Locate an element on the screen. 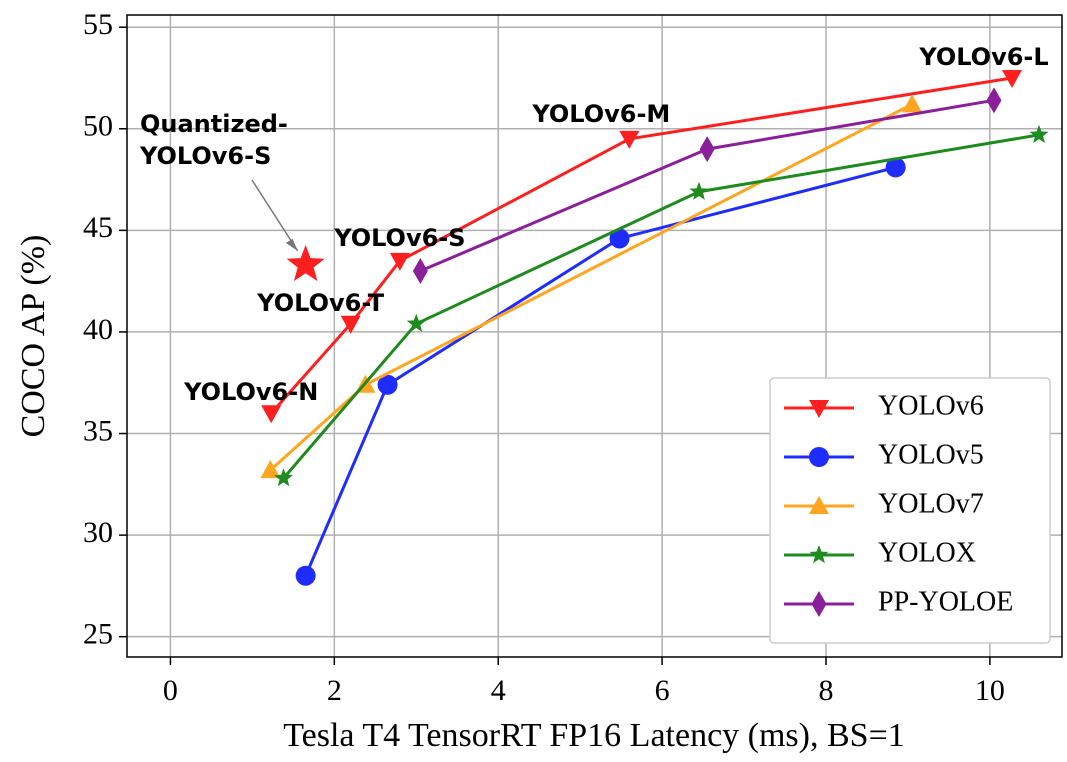 This screenshot has height=762, width=1067. legend: YOLOv6 YOLOv5 YOLOv7 YOLOX PP-YOLOE is located at coordinates (910, 510).